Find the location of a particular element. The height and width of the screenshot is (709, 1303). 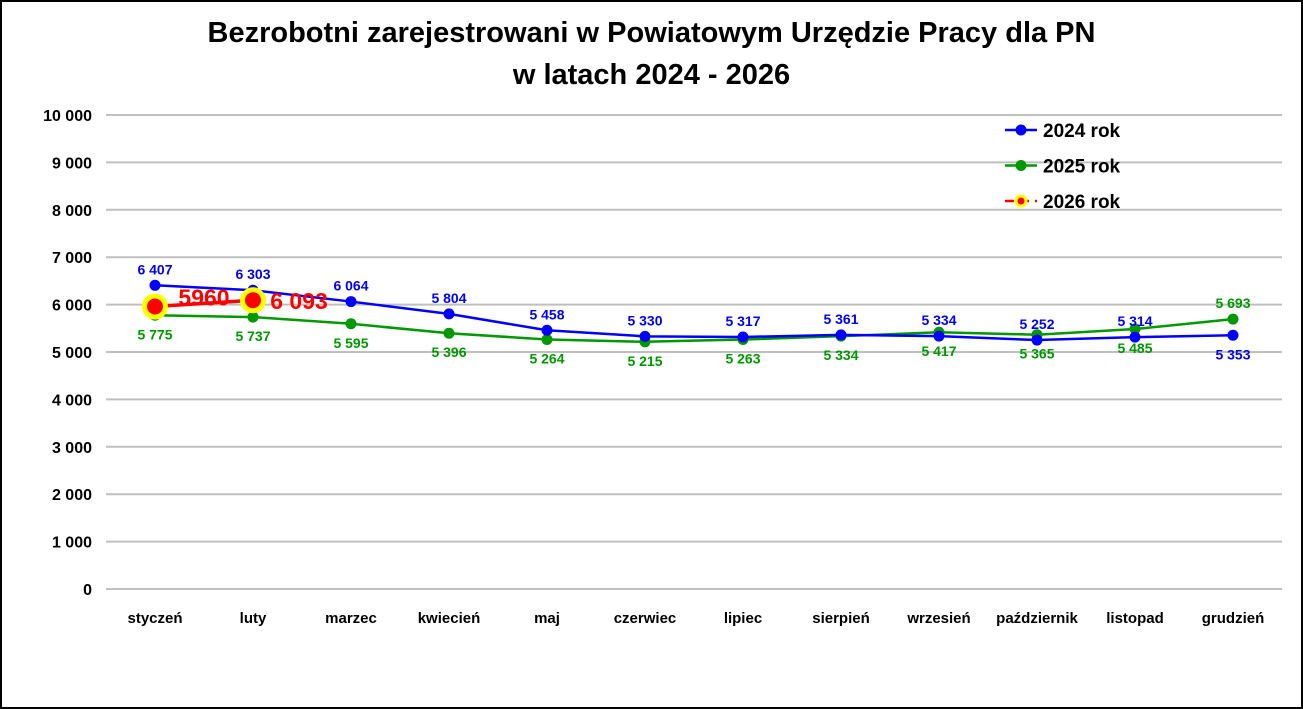

data-point-label-2025-rok: 5 365 is located at coordinates (1036, 354).